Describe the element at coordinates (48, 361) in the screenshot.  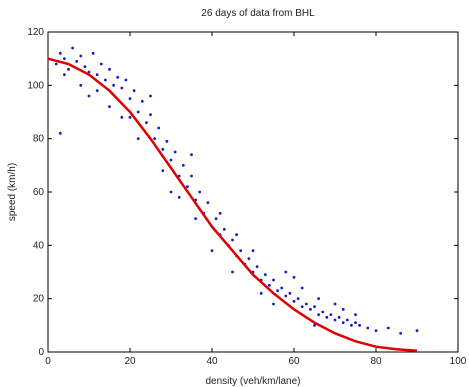
I see `x-tick-label: 0` at that location.